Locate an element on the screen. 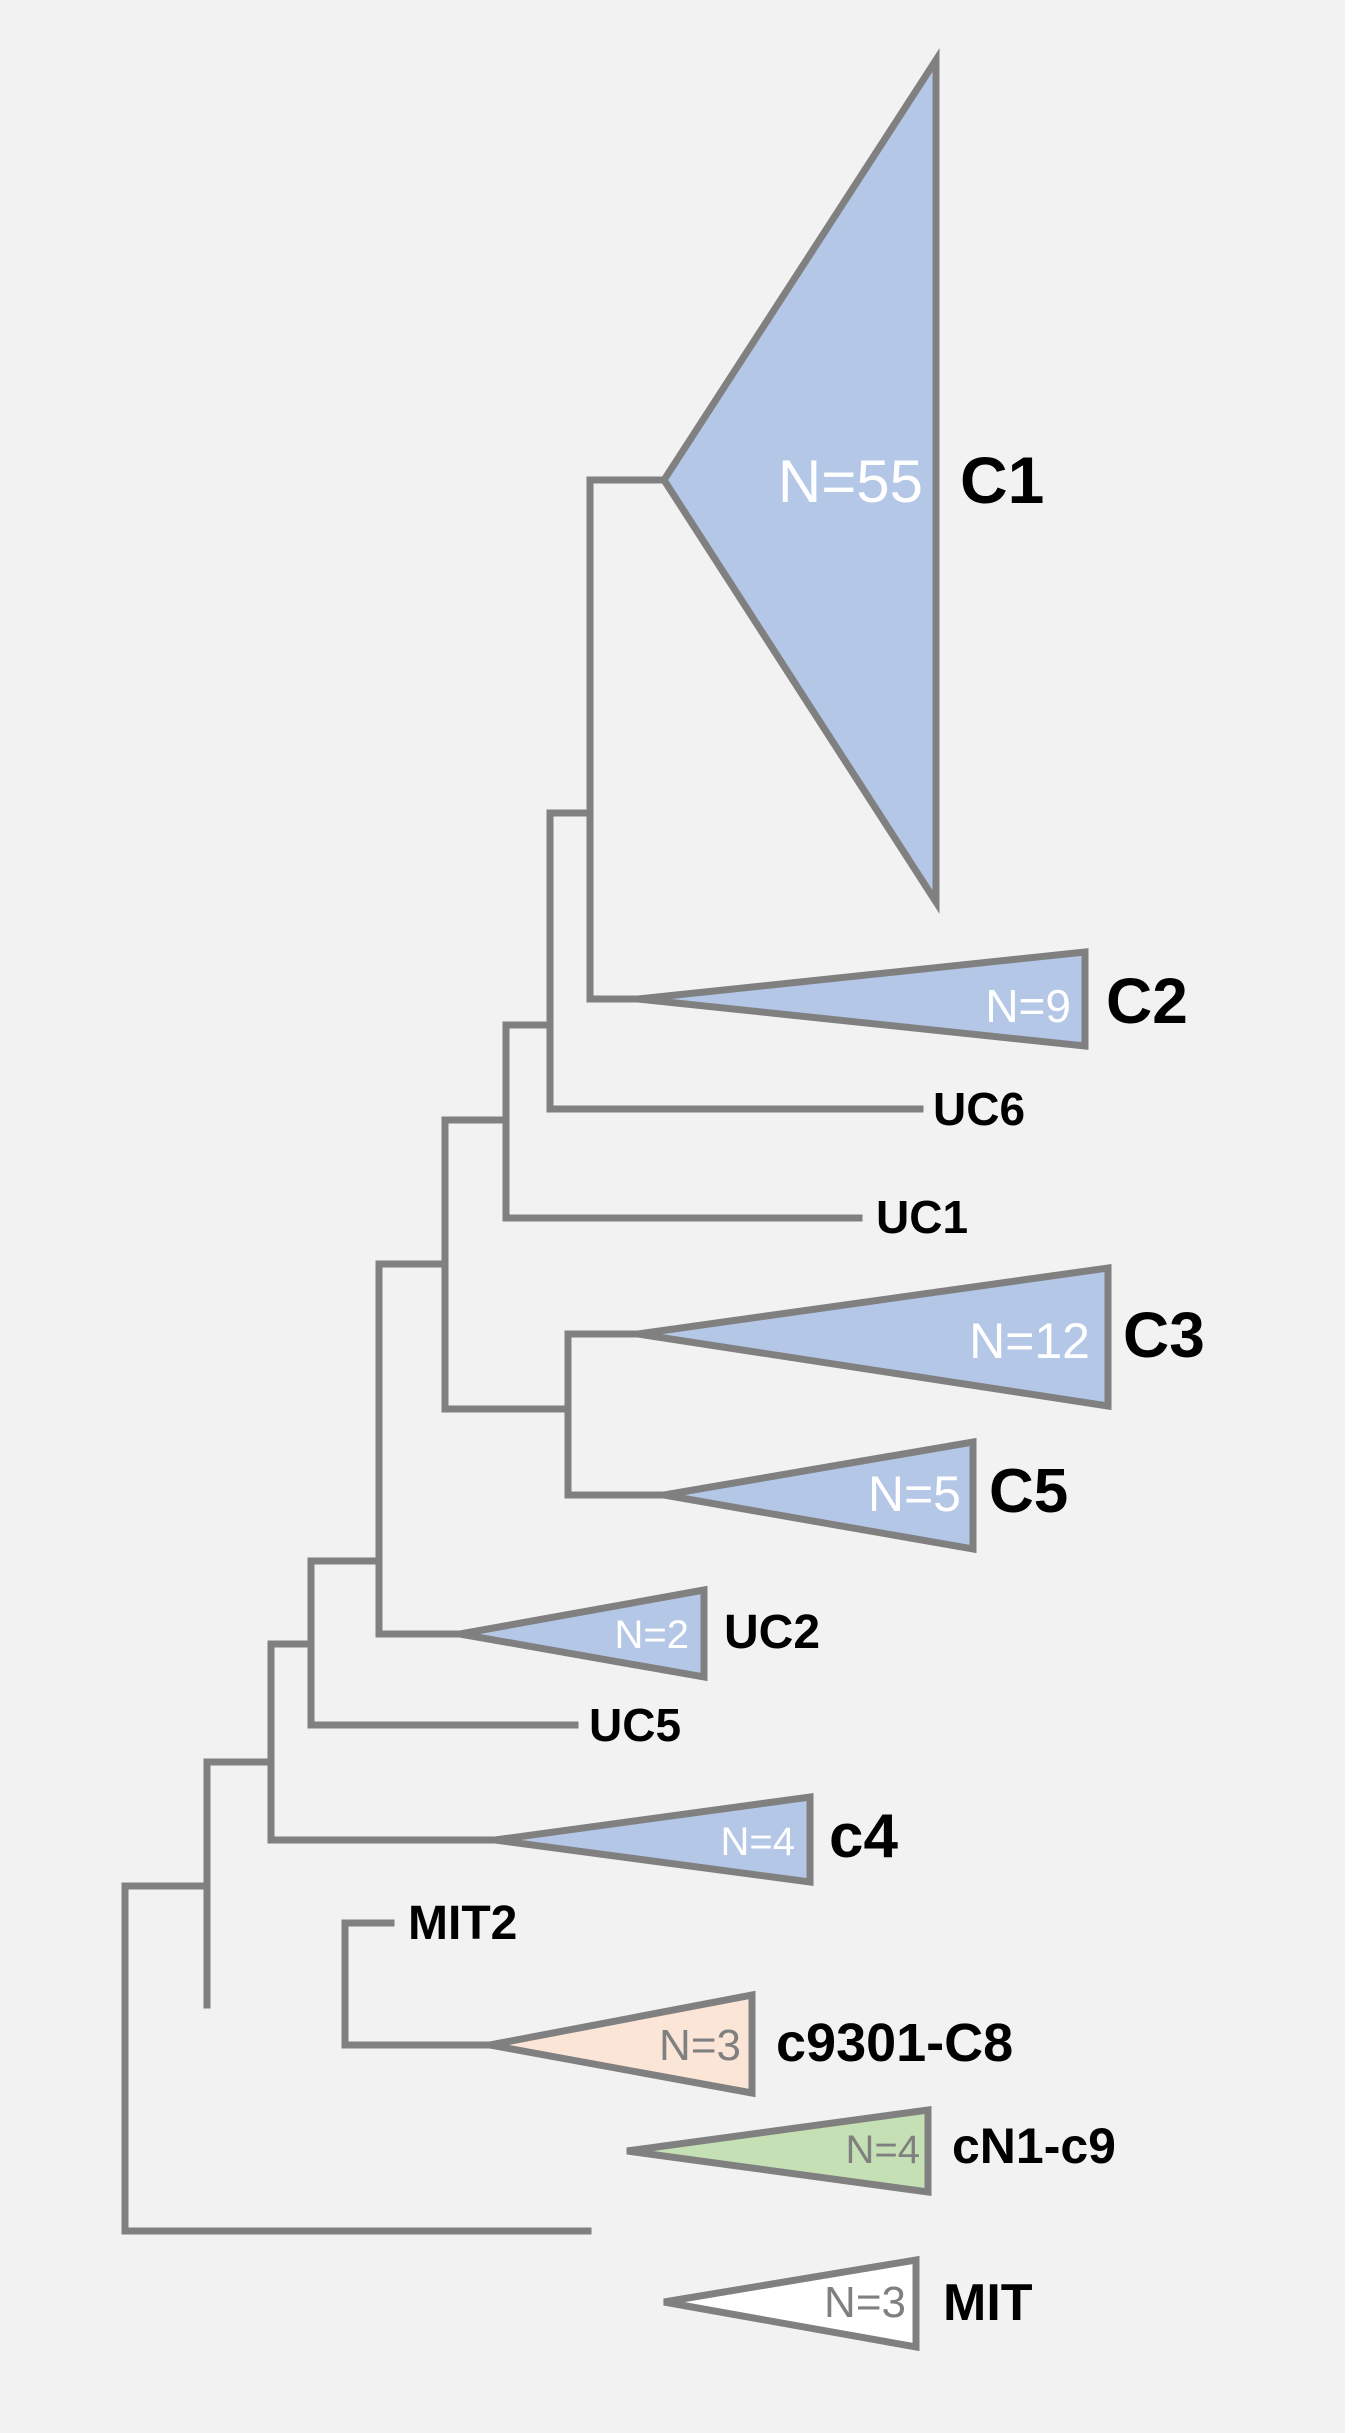 This screenshot has width=1356, height=2433. leaf-uc1-label: UC1 is located at coordinates (922, 1217).